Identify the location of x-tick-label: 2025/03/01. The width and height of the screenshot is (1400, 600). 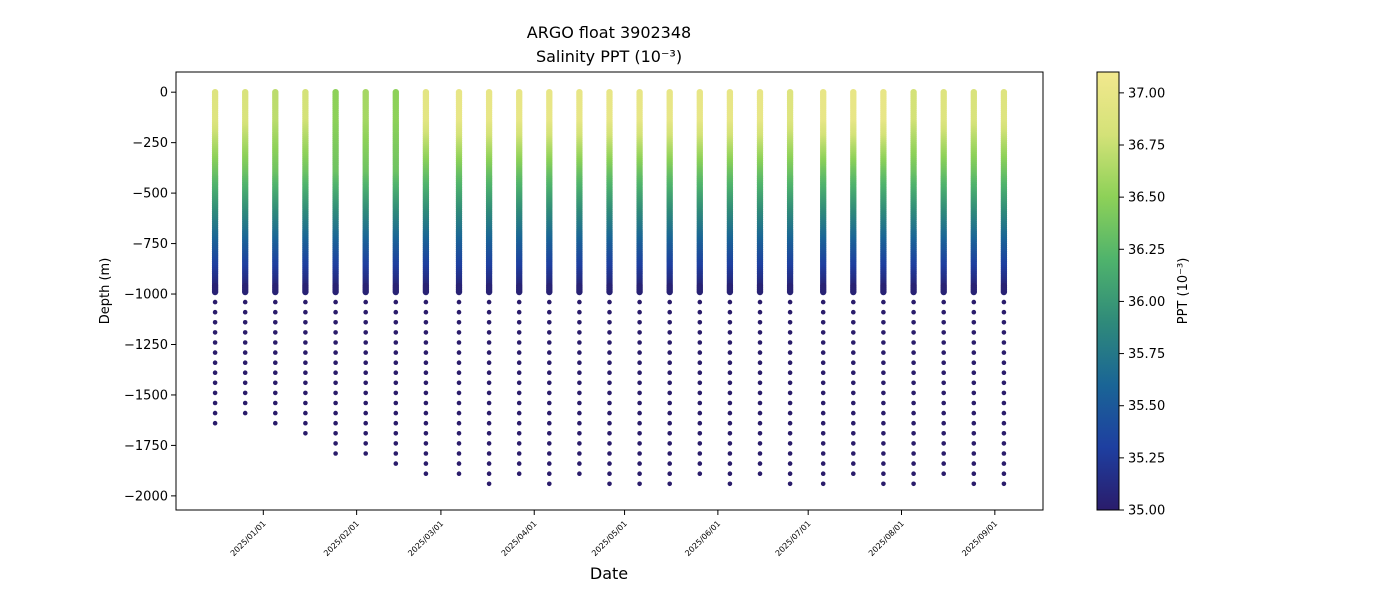
(425, 538).